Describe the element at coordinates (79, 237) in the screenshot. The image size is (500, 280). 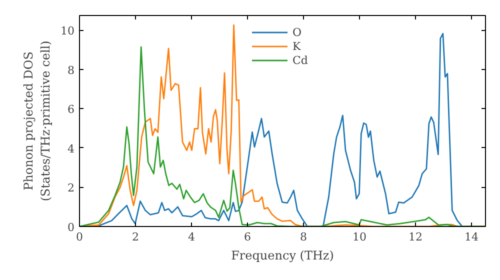
I see `x-tick-label: 0` at that location.